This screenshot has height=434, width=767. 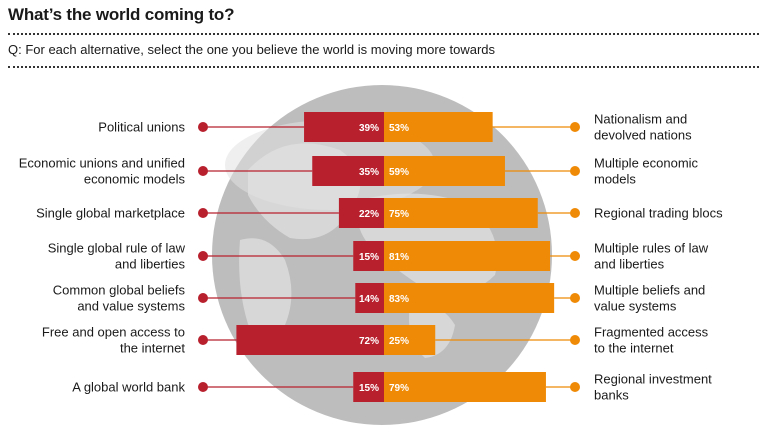 What do you see at coordinates (399, 388) in the screenshot?
I see `right-value-label: 79%` at bounding box center [399, 388].